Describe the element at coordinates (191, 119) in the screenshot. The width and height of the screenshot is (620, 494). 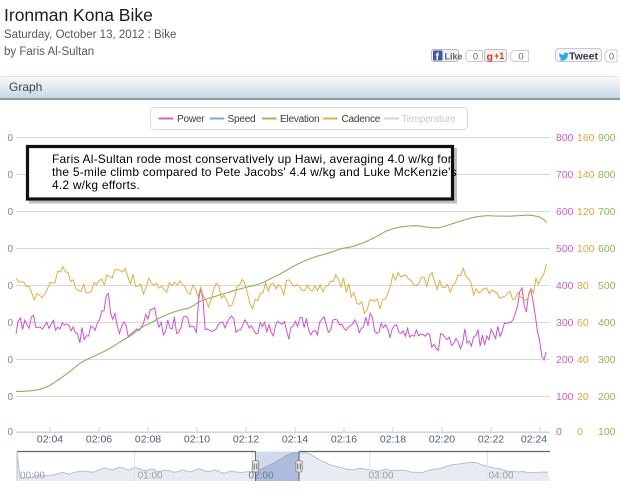
I see `svg-text: Power` at that location.